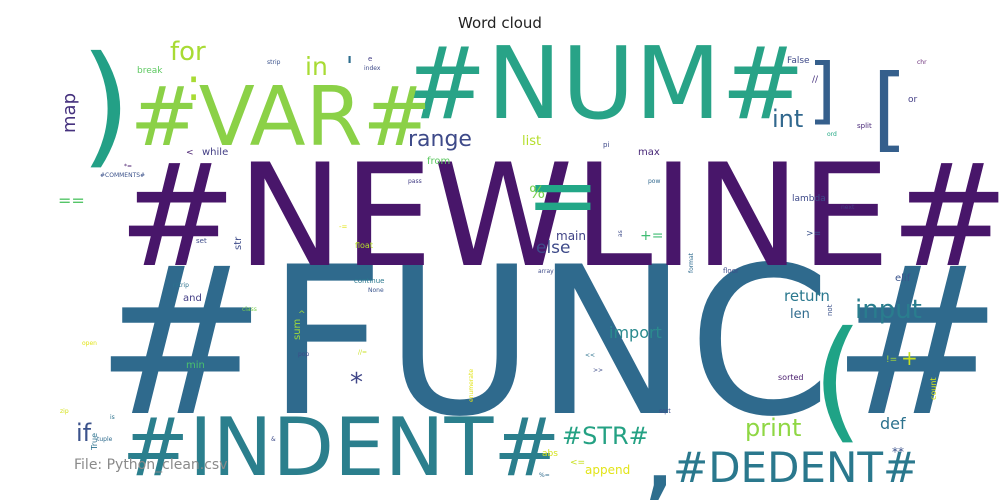 The image size is (1000, 500). I want to click on word-68: not, so click(830, 310).